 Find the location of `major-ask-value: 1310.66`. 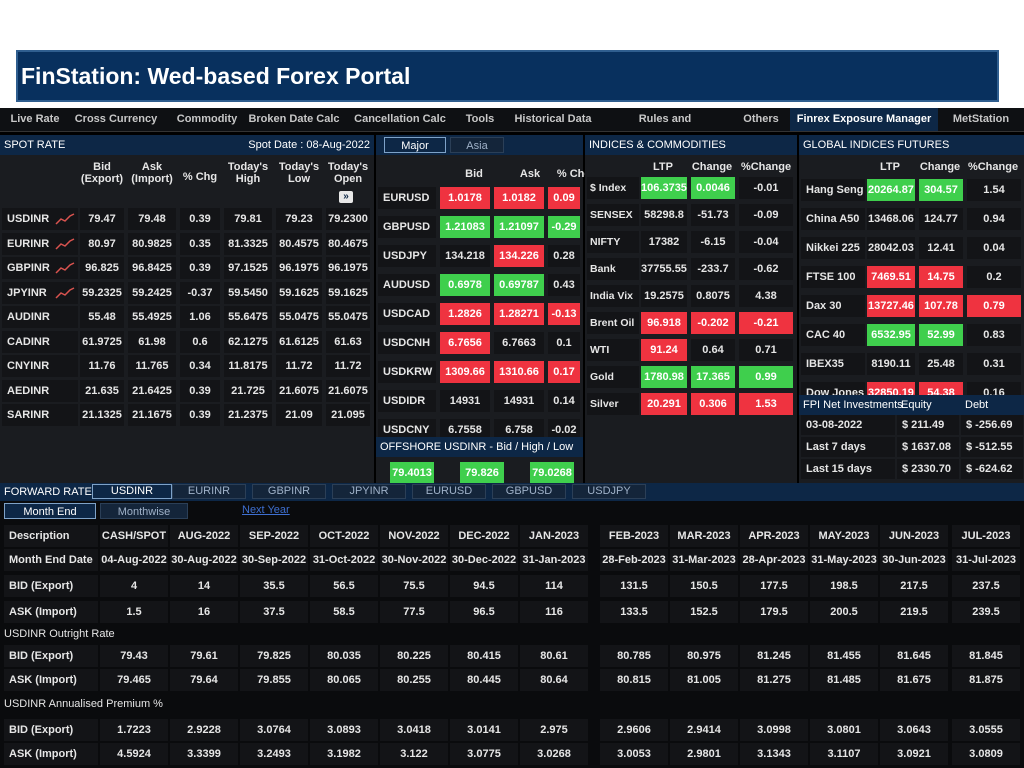

major-ask-value: 1310.66 is located at coordinates (519, 372).